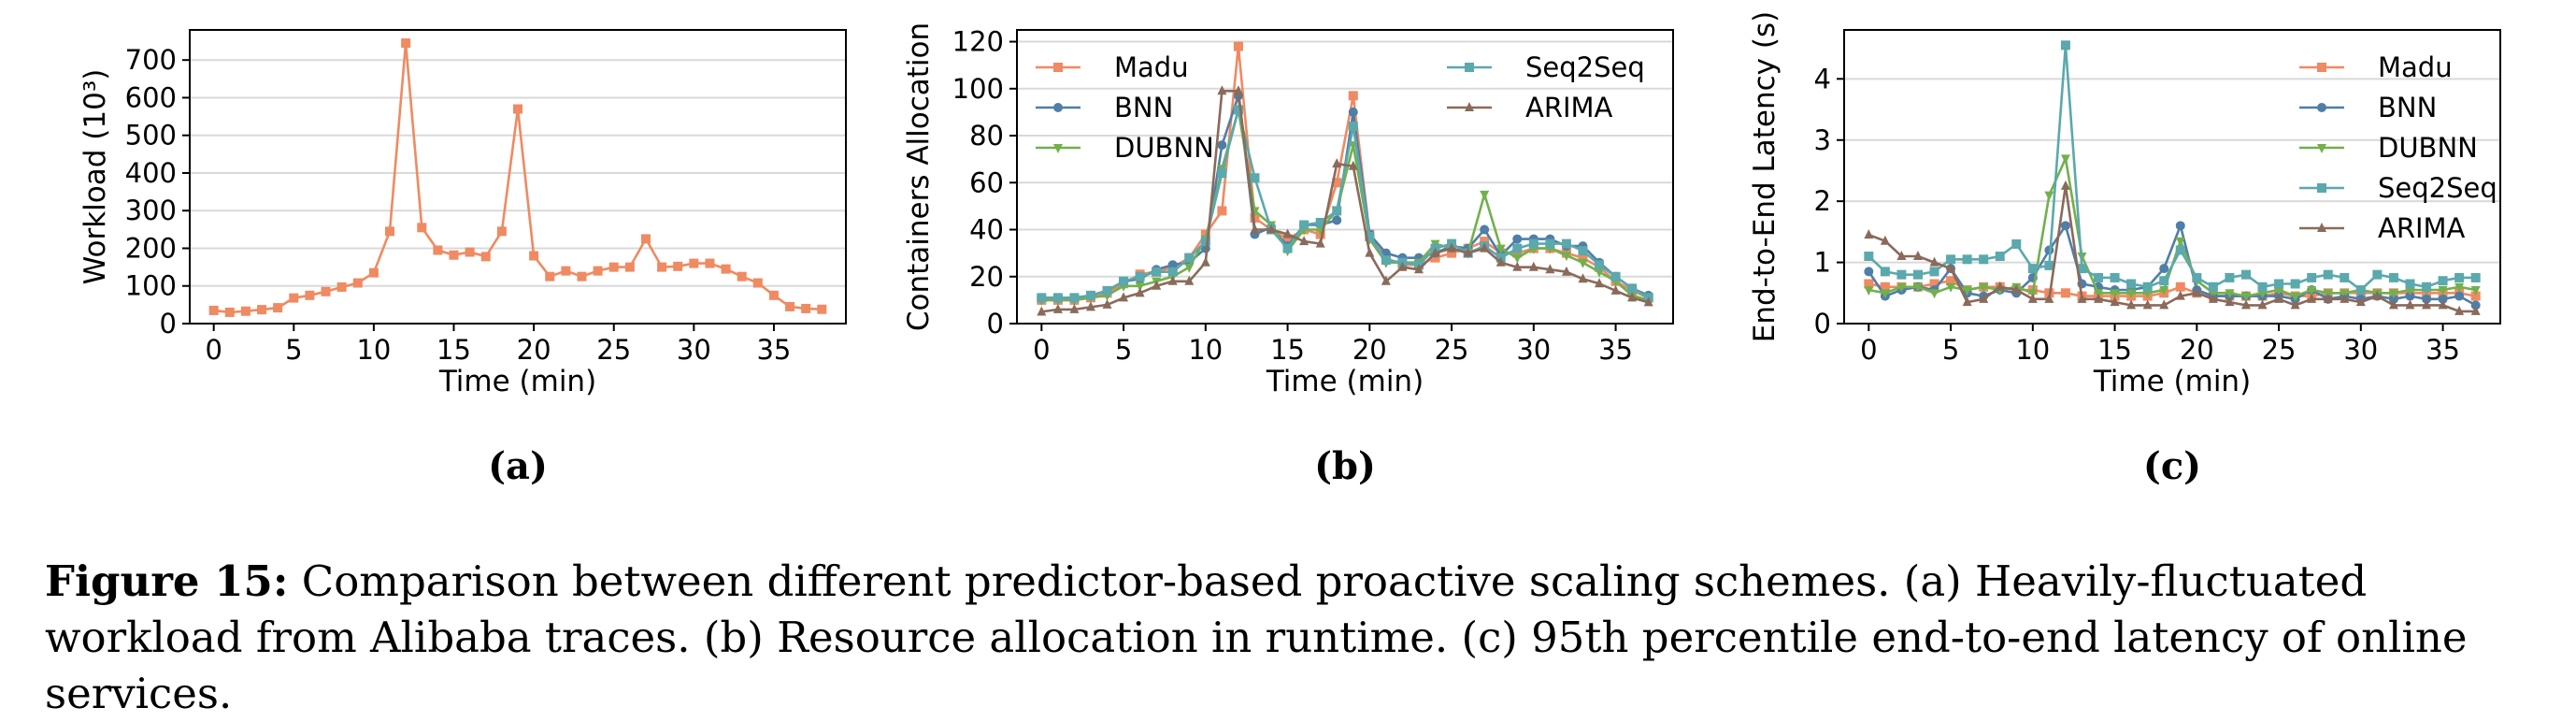  Describe the element at coordinates (2398, 147) in the screenshot. I see `panel-c-legend: Madu BNN DUBNN Seq2Seq ARIMA` at that location.